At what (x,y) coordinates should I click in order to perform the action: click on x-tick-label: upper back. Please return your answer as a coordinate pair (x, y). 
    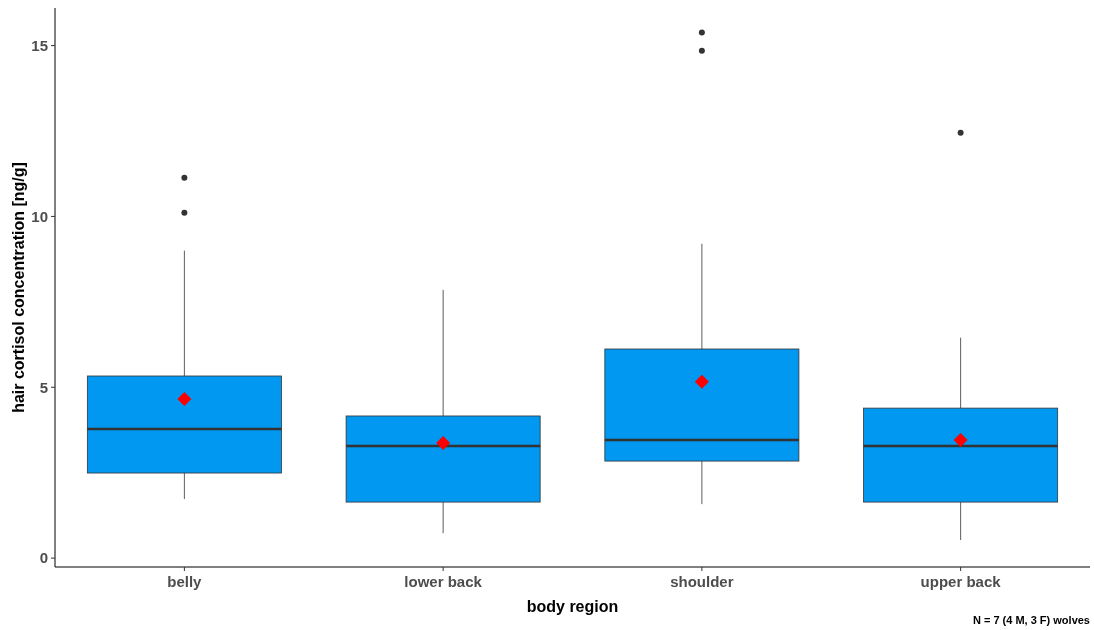
    Looking at the image, I should click on (961, 581).